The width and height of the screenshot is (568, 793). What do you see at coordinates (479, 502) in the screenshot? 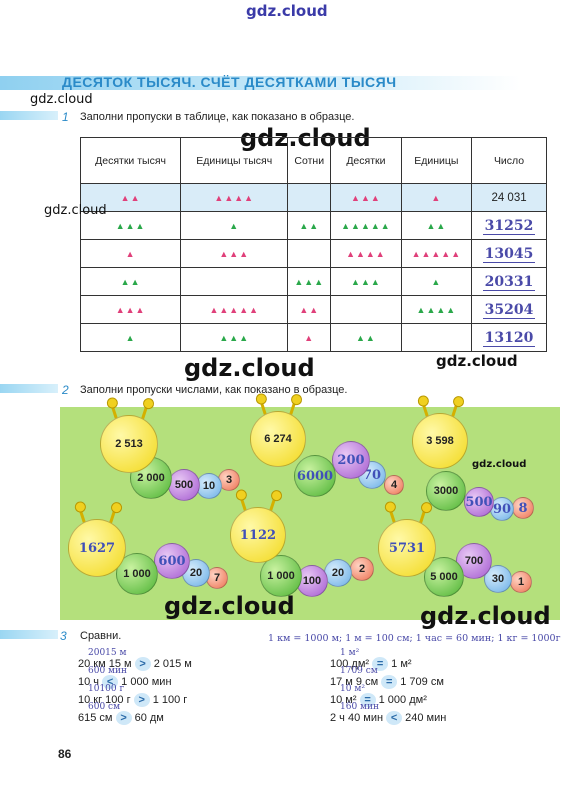
I see `caterpillar-segment: 500` at bounding box center [479, 502].